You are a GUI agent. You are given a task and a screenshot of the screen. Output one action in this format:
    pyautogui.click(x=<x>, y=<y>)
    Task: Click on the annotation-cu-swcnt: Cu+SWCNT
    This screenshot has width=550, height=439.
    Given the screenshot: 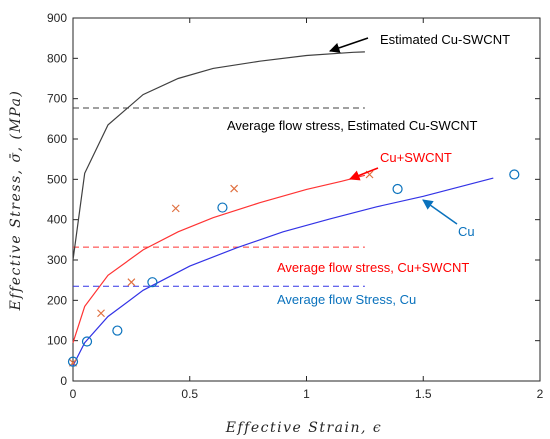 What is the action you would take?
    pyautogui.click(x=416, y=157)
    